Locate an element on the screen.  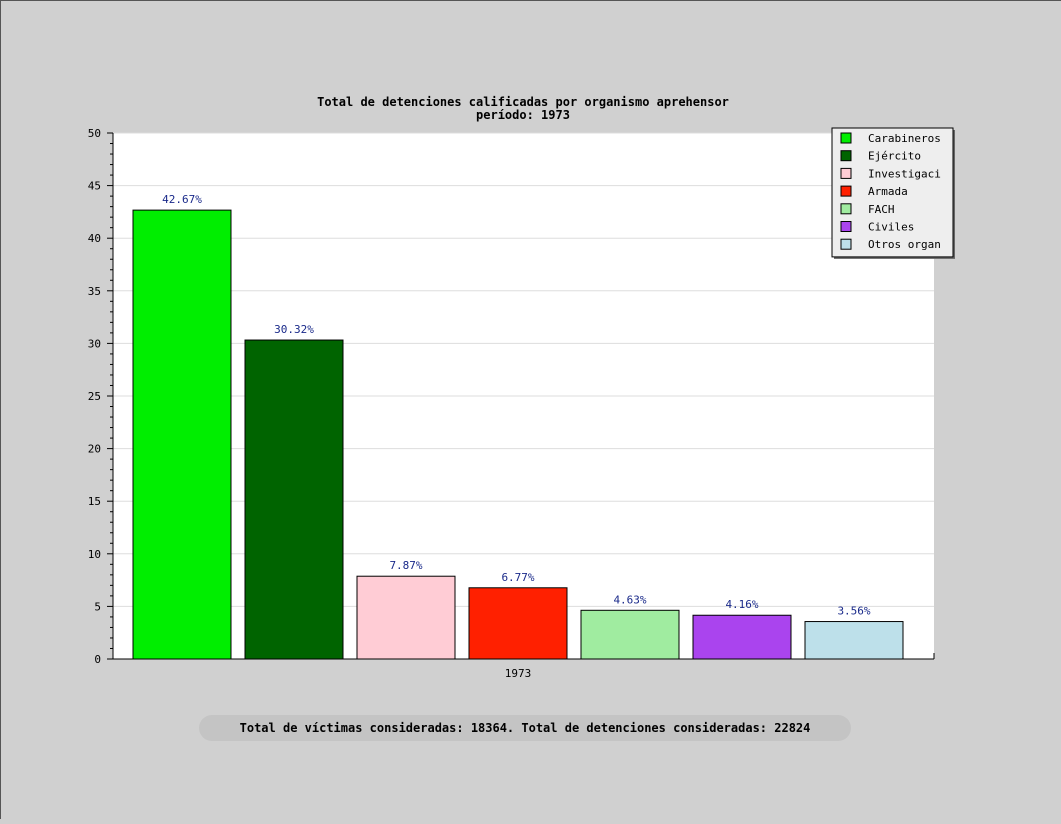
y-tick-label: 10 is located at coordinates (94, 554).